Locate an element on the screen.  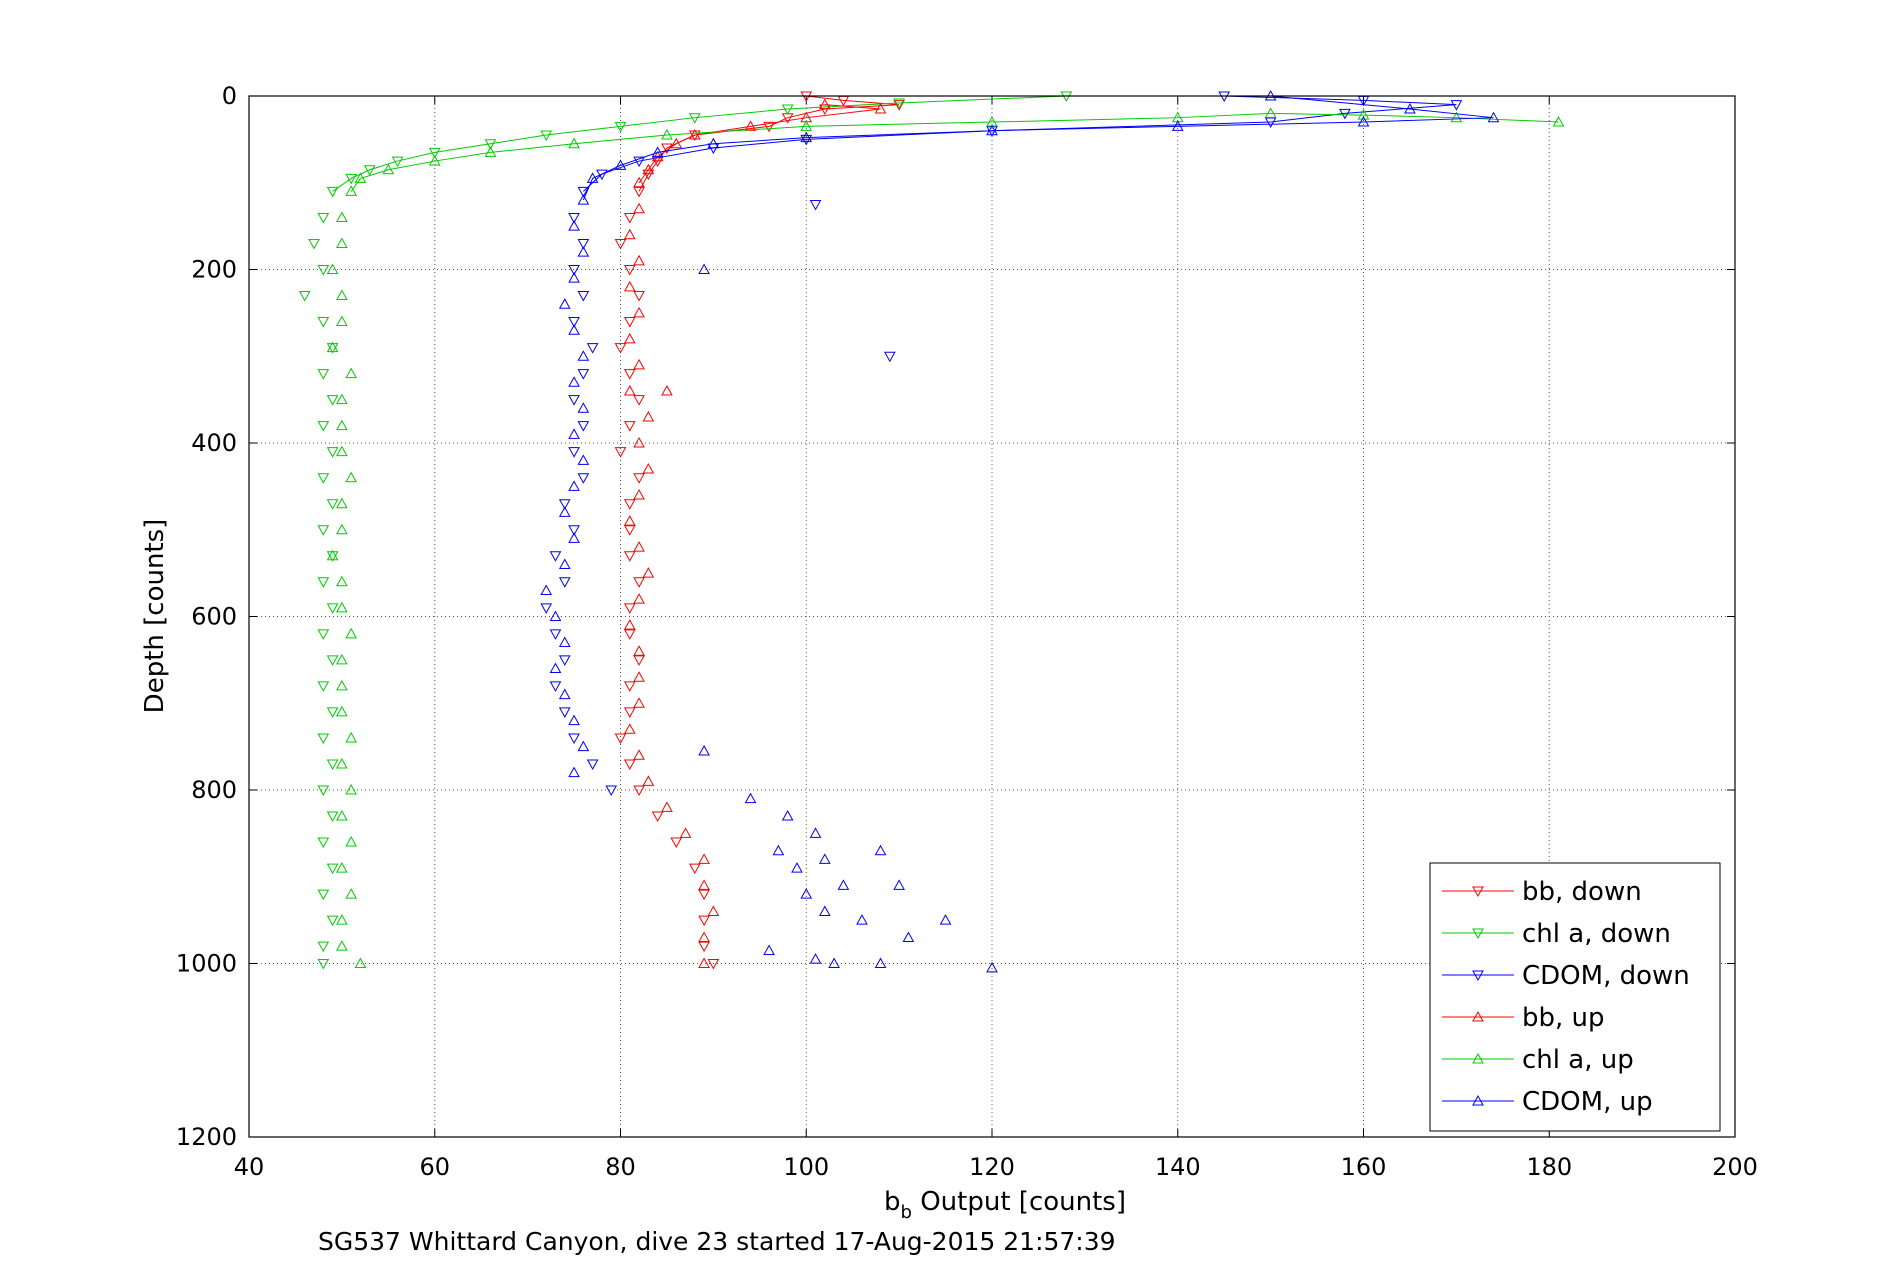
y-tick-label: 400 is located at coordinates (214, 443).